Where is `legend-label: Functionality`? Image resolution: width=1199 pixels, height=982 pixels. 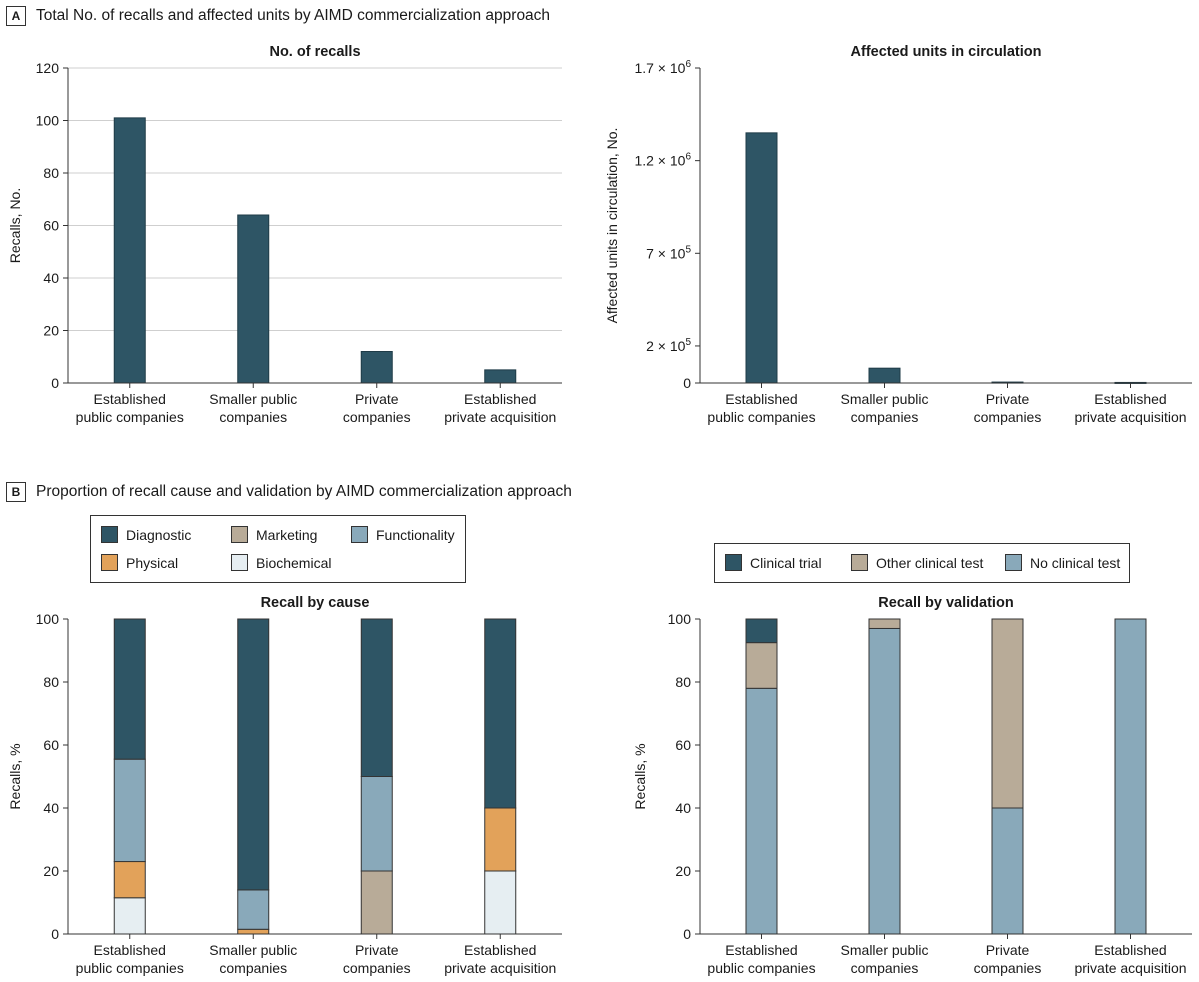 legend-label: Functionality is located at coordinates (415, 534).